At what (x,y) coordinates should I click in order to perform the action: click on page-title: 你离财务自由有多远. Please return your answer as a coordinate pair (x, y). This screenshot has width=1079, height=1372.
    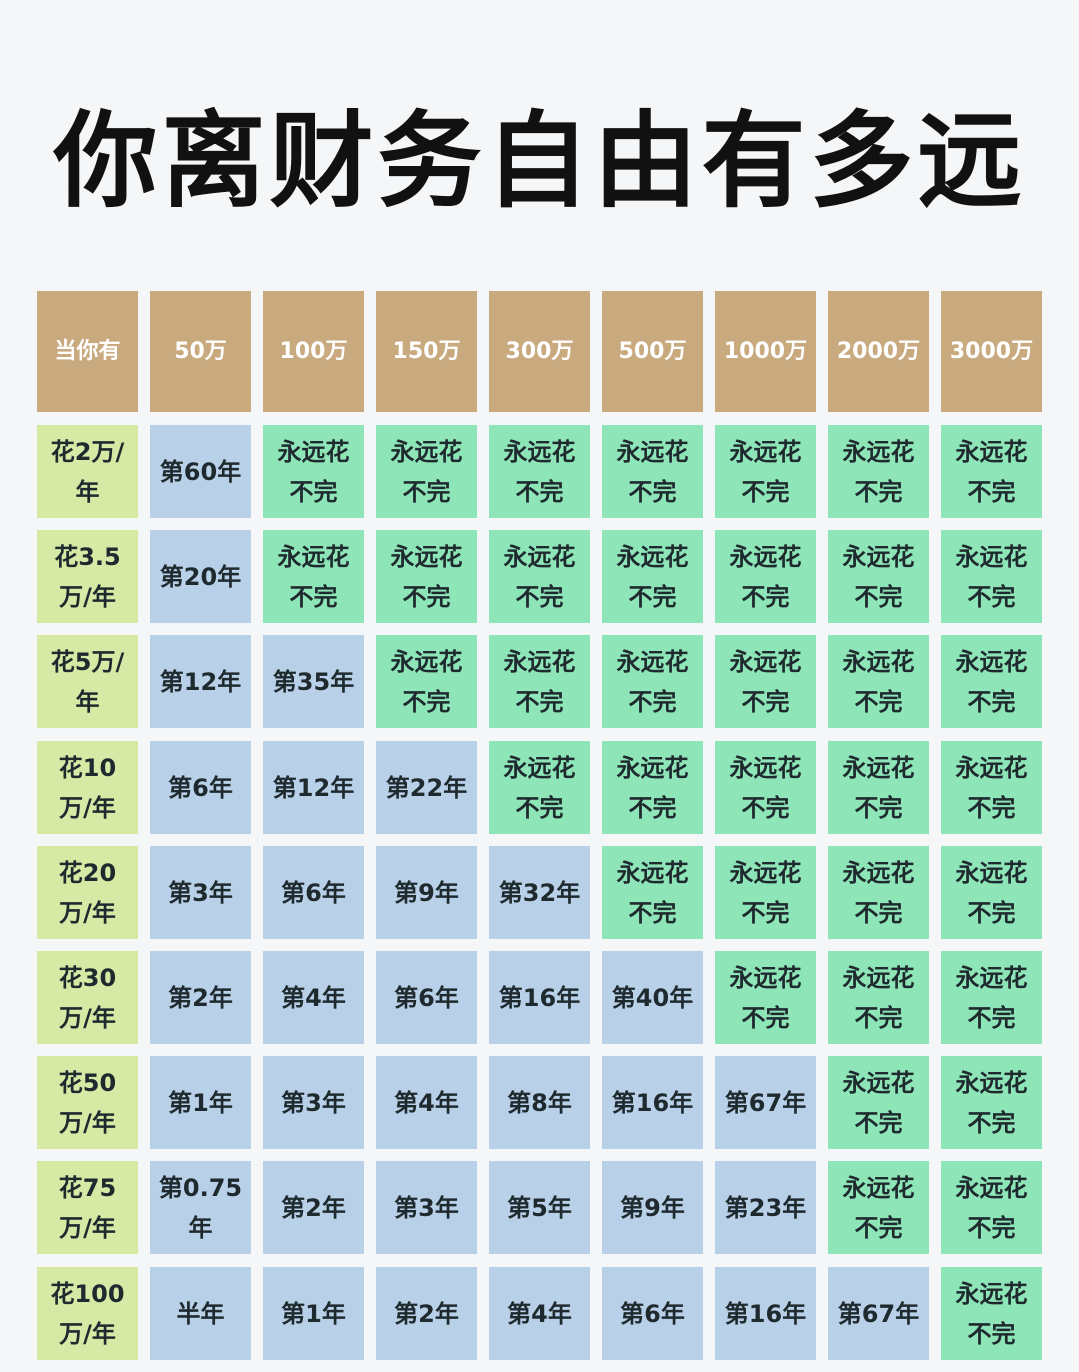
    Looking at the image, I should click on (539, 161).